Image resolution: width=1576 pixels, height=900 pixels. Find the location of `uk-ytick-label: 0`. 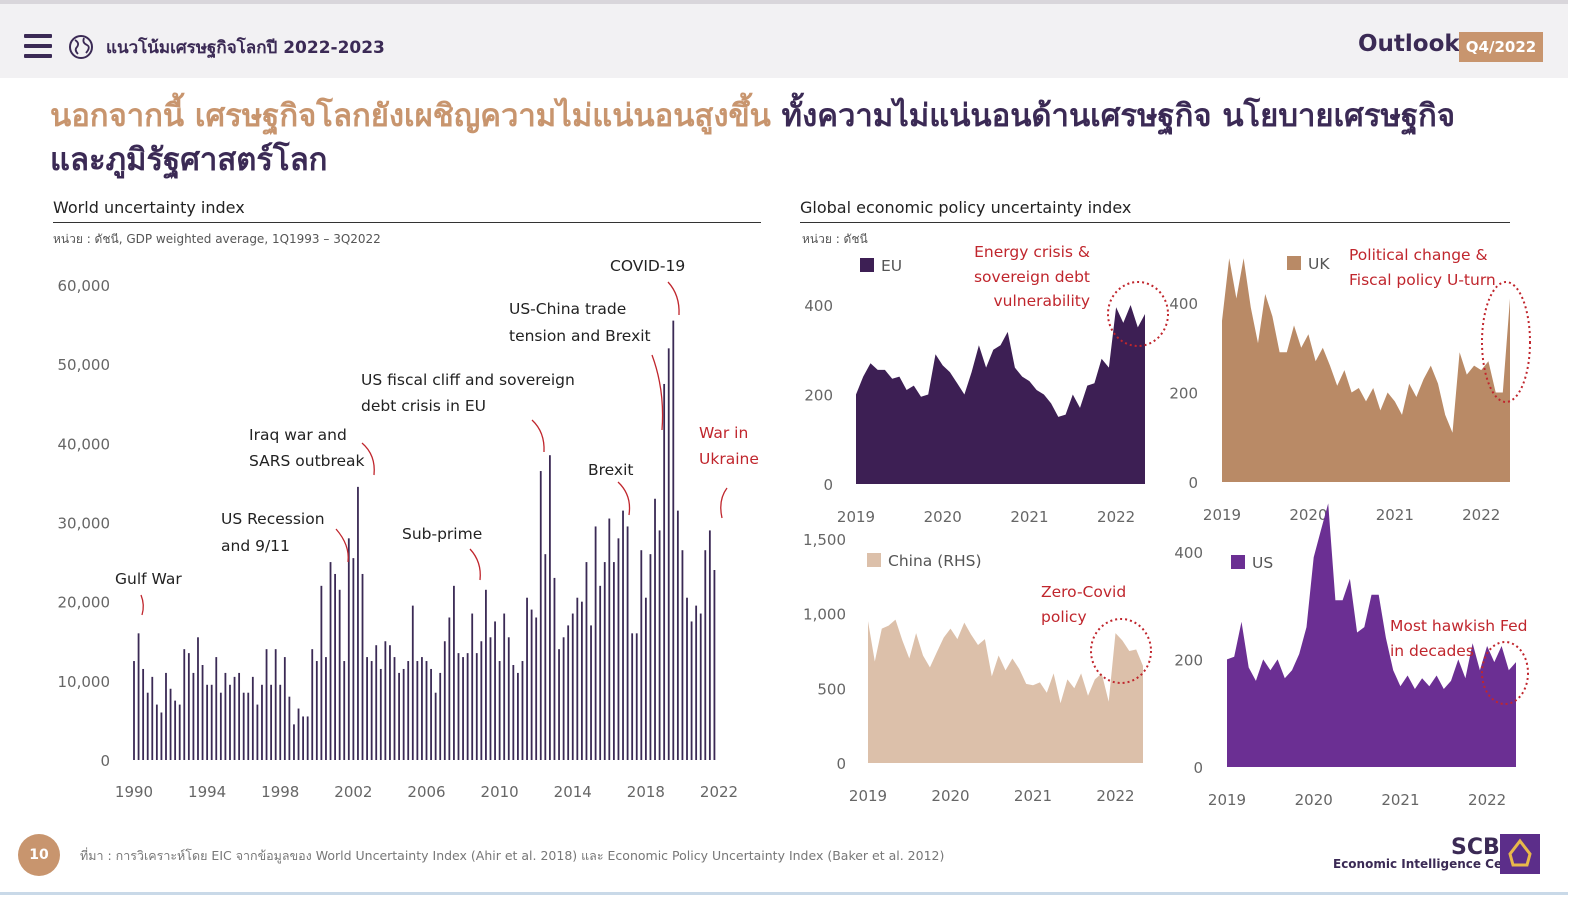

uk-ytick-label: 0 is located at coordinates (1193, 483).